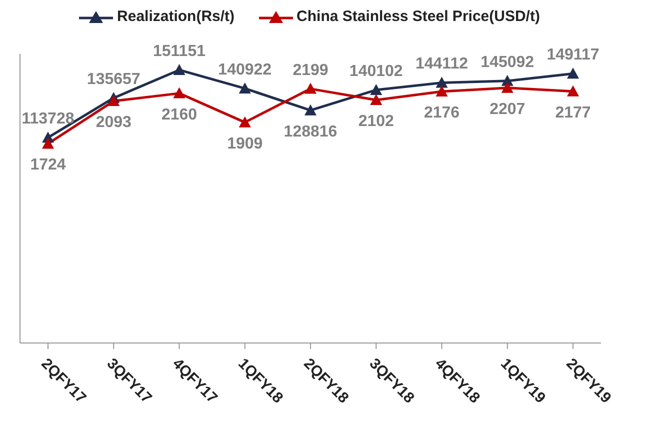 This screenshot has width=649, height=436. Describe the element at coordinates (114, 123) in the screenshot. I see `data-label: 2093` at that location.